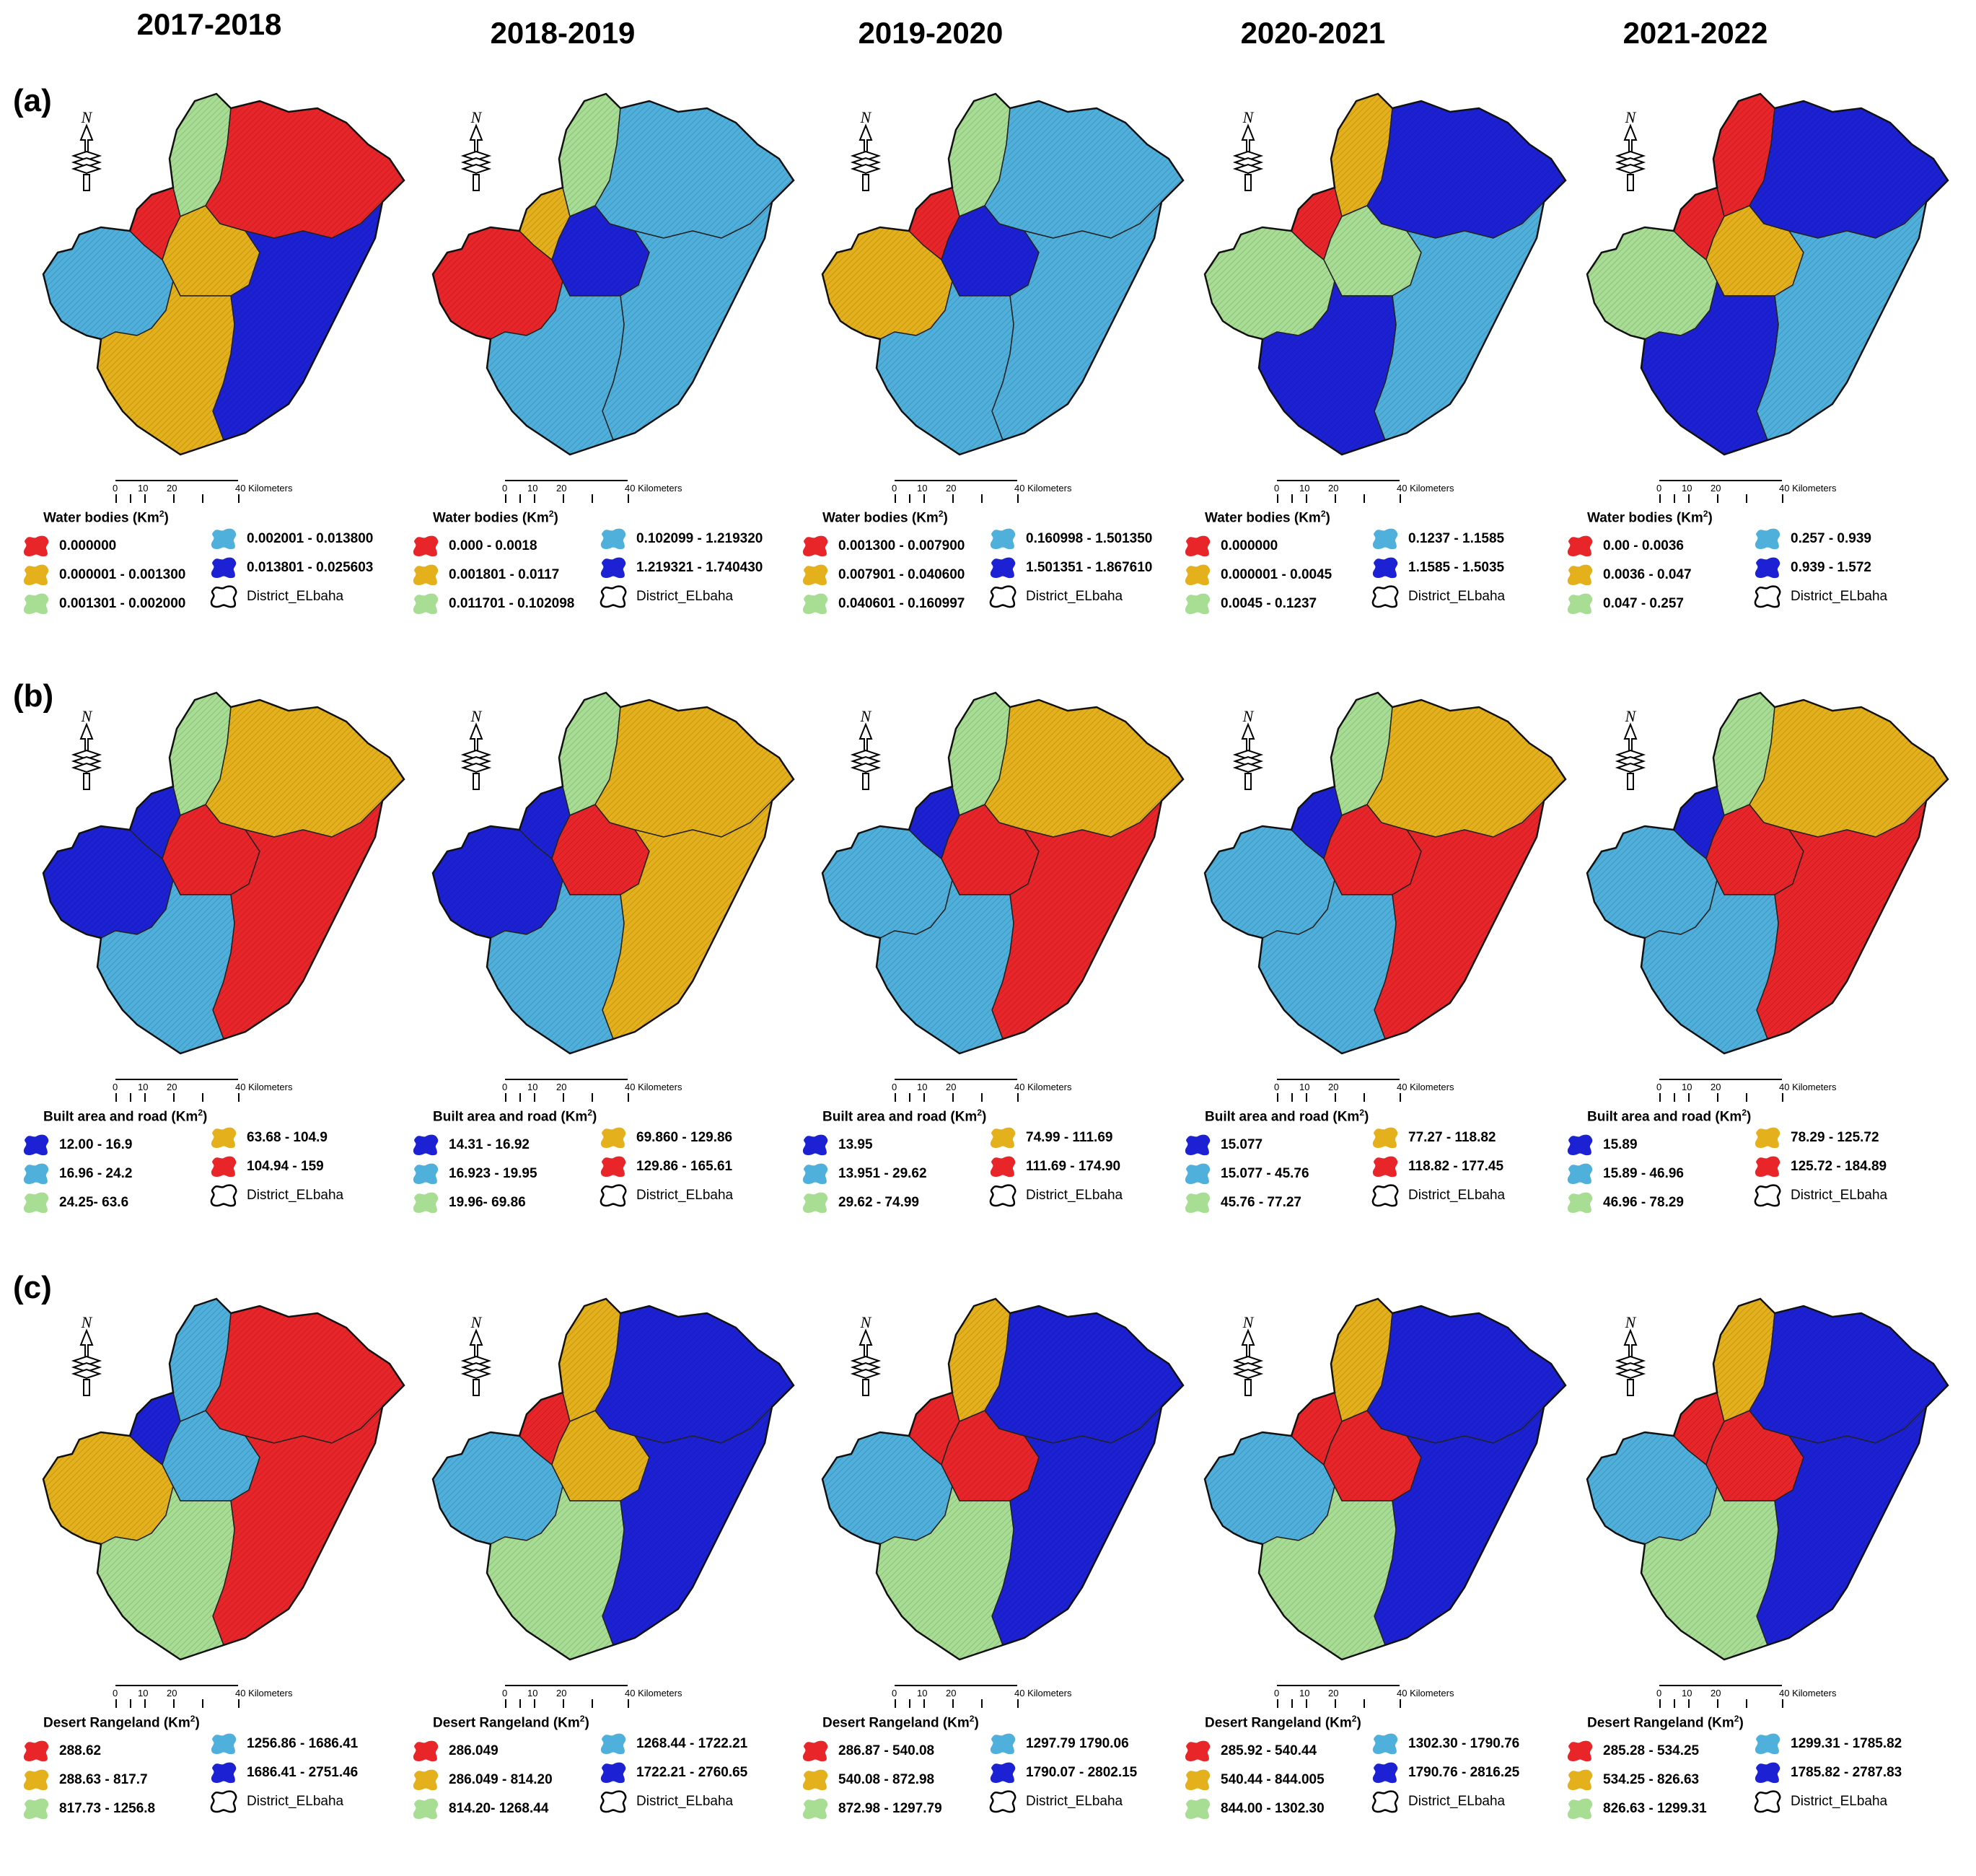 This screenshot has width=1976, height=1876. Describe the element at coordinates (310, 568) in the screenshot. I see `legend-item-label: 0.013801 - 0.025603` at that location.